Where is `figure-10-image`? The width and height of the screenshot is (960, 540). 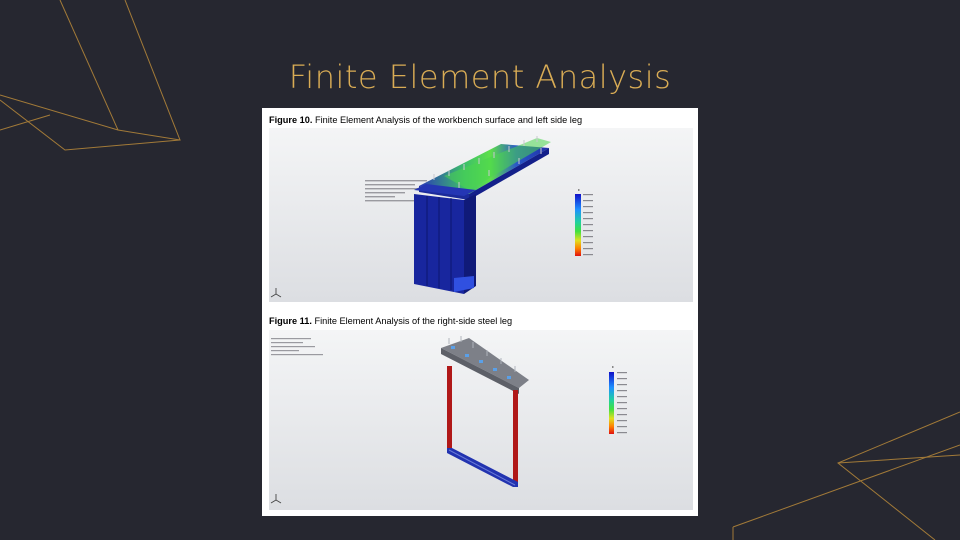
figure-10-image is located at coordinates (481, 215).